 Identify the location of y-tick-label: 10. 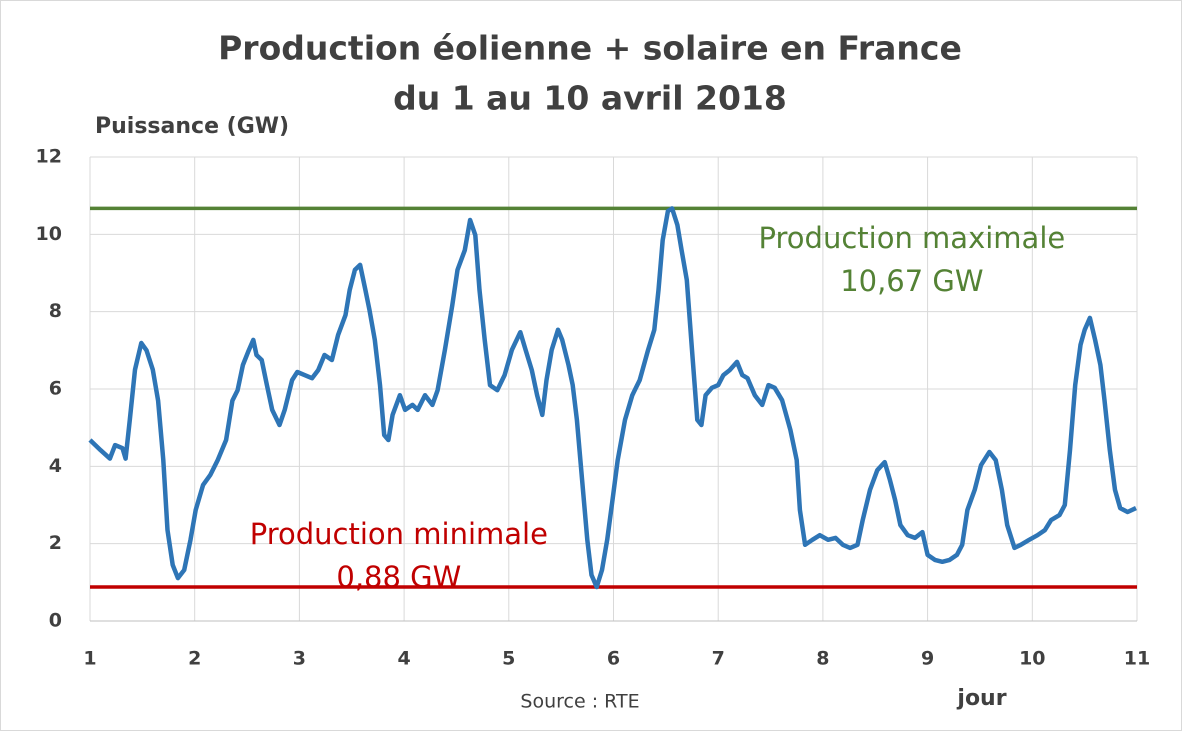
(49, 234).